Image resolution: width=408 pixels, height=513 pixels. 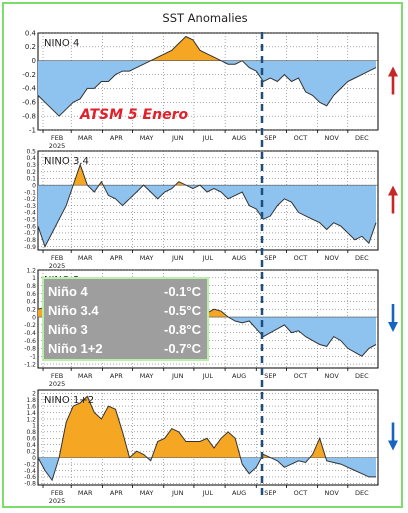 I want to click on summary-label: Niño 3.4, so click(x=73, y=310).